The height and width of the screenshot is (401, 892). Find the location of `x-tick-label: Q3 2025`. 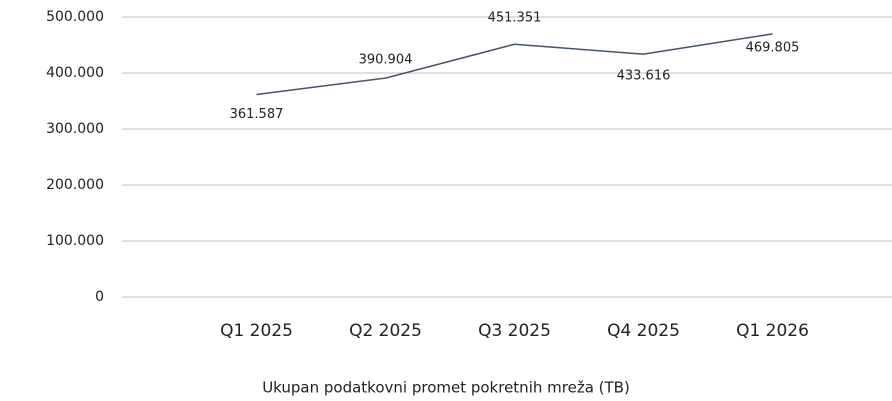

x-tick-label: Q3 2025 is located at coordinates (514, 331).